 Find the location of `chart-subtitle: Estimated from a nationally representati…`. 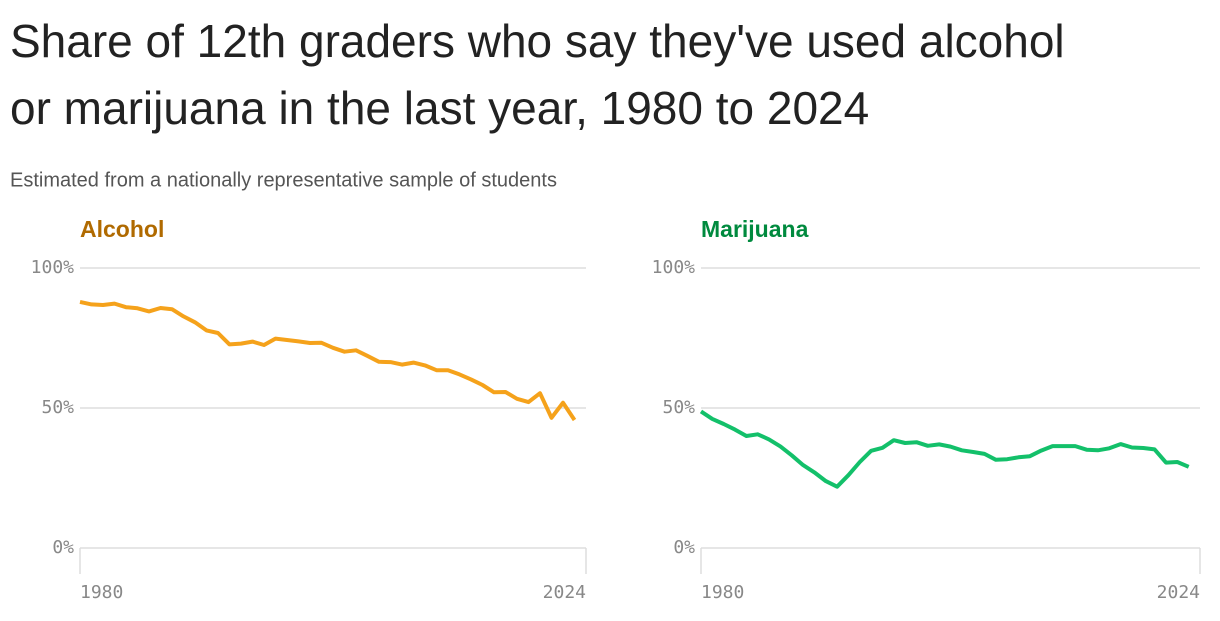

chart-subtitle: Estimated from a nationally representati… is located at coordinates (283, 180).